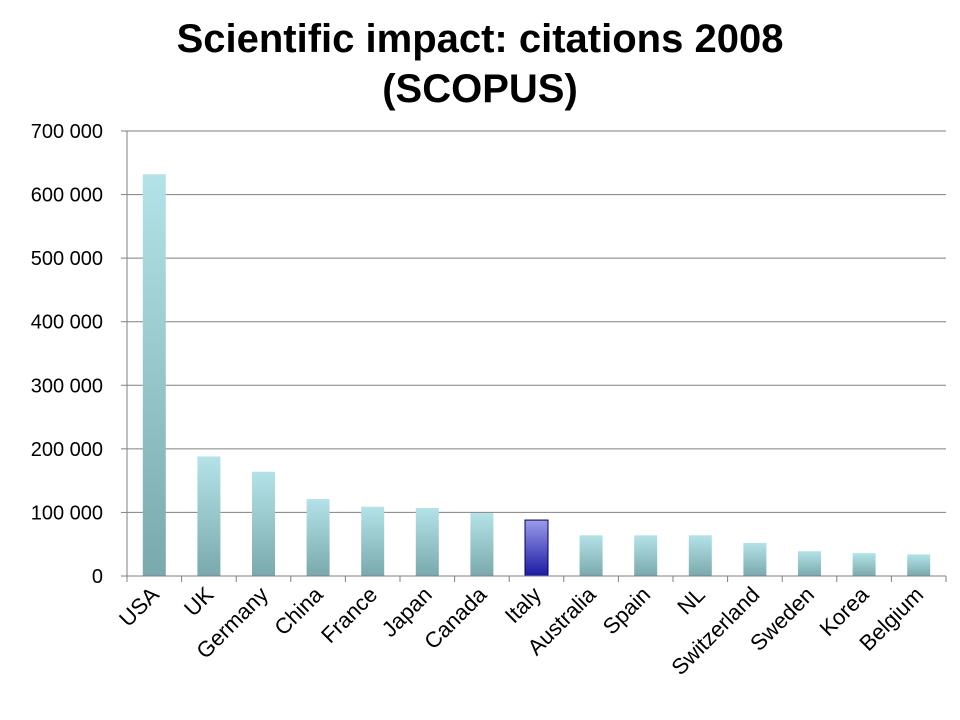 Image resolution: width=960 pixels, height=720 pixels. Describe the element at coordinates (67, 259) in the screenshot. I see `y-tick-label: 500 000` at that location.